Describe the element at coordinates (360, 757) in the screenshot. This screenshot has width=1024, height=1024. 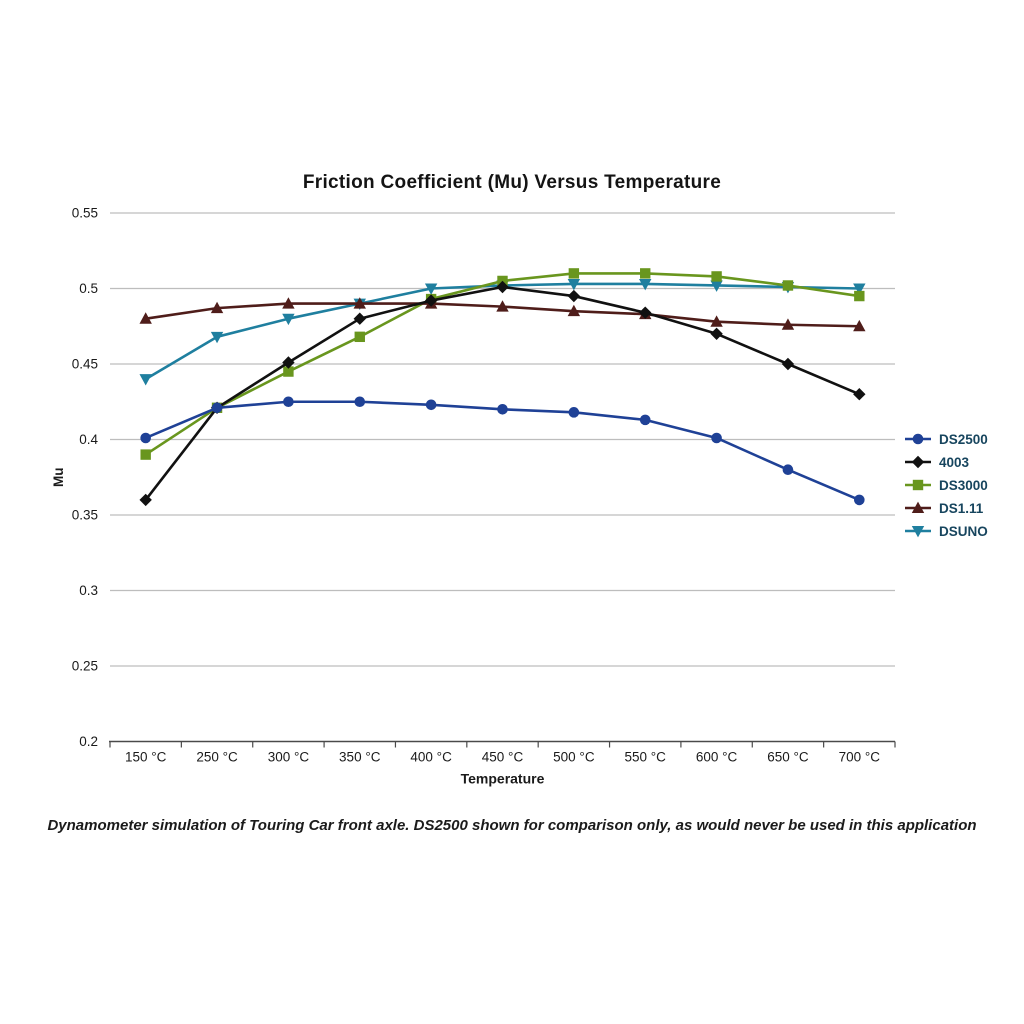
I see `x-tick-label: 350 °C` at that location.